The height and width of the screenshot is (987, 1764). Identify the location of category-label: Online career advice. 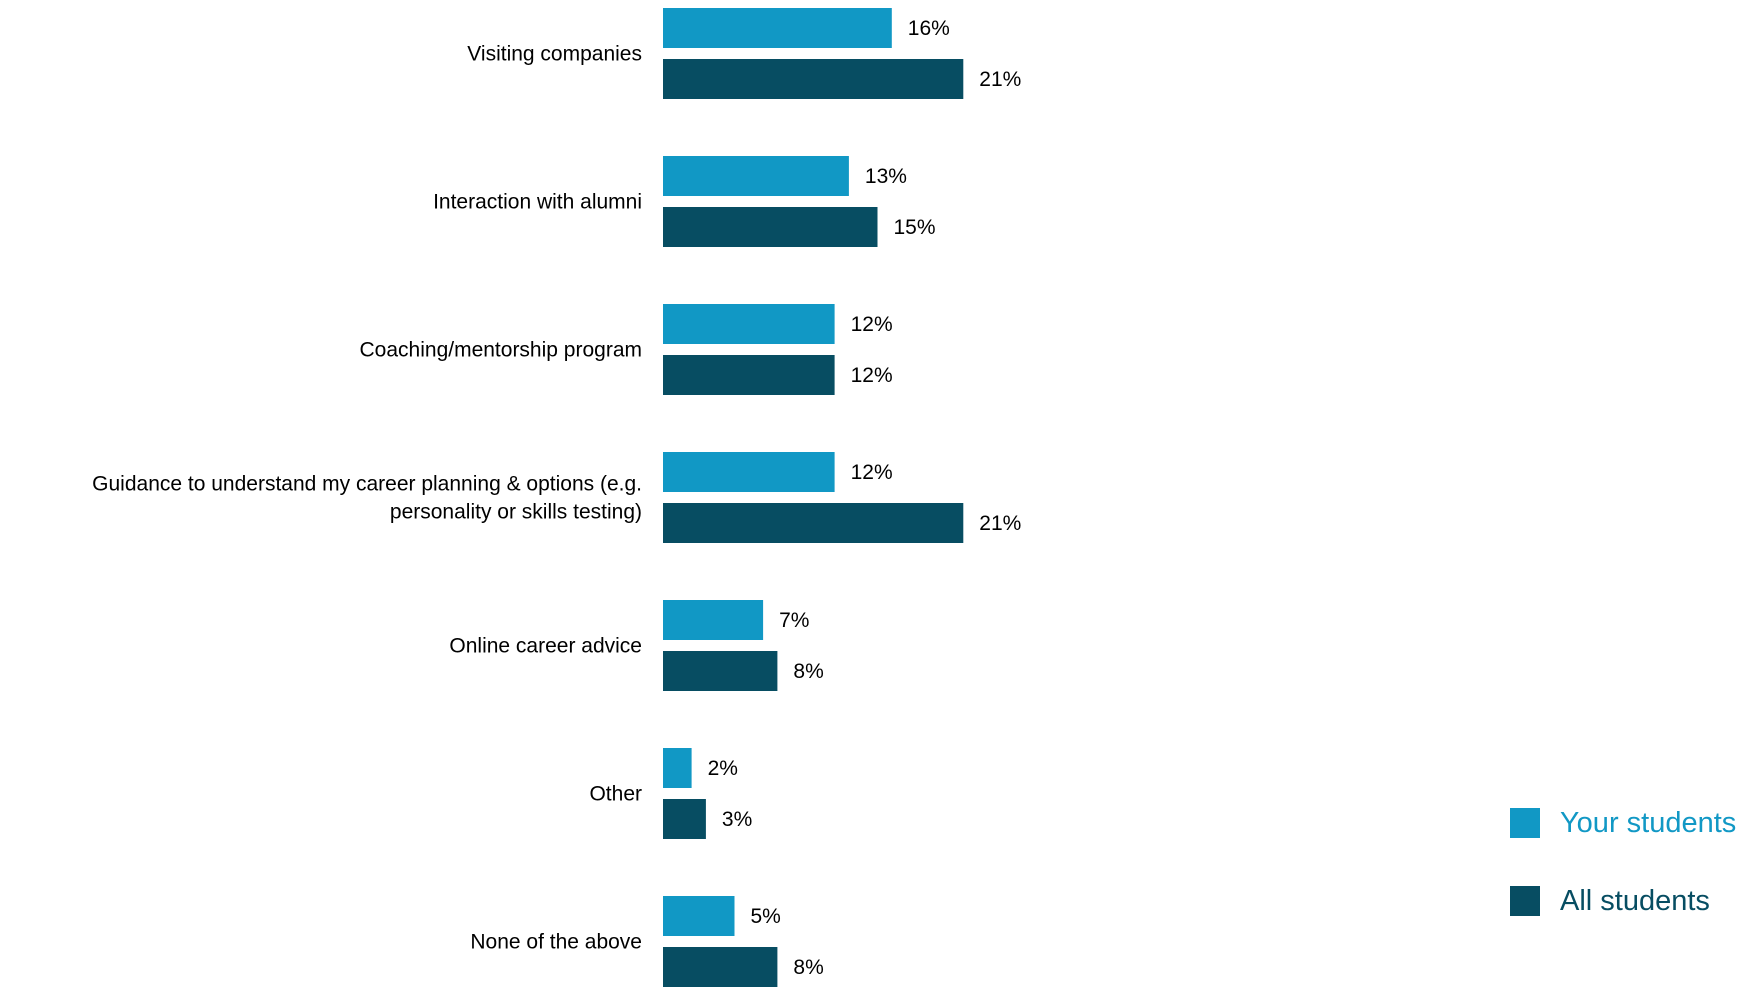
(545, 646).